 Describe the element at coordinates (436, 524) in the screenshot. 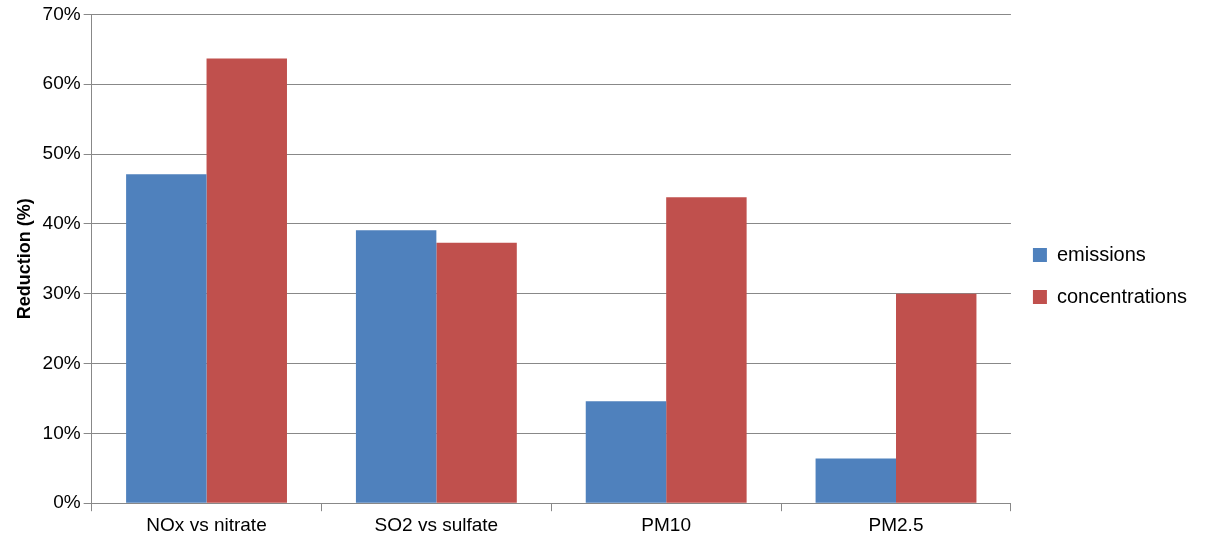

I see `x-tick-label: SO2 vs sulfate` at that location.